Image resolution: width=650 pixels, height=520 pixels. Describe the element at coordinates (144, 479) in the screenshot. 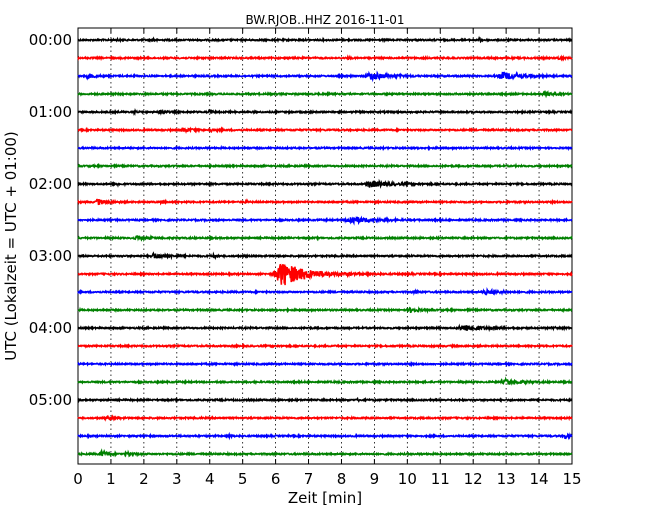

I see `x-tick-label: 2` at that location.